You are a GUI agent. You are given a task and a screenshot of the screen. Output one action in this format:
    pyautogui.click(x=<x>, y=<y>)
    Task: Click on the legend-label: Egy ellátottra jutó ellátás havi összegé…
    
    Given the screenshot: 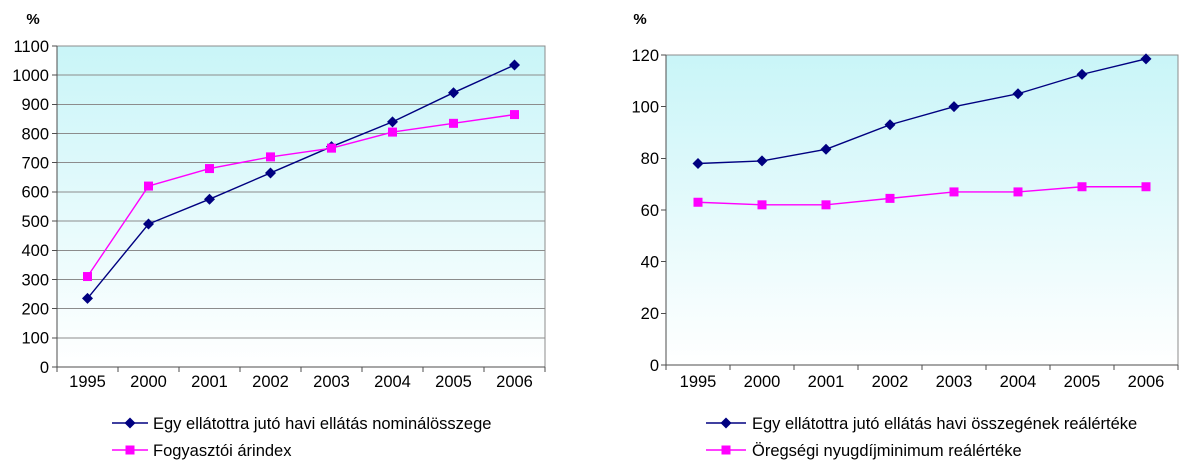 What is the action you would take?
    pyautogui.click(x=944, y=424)
    